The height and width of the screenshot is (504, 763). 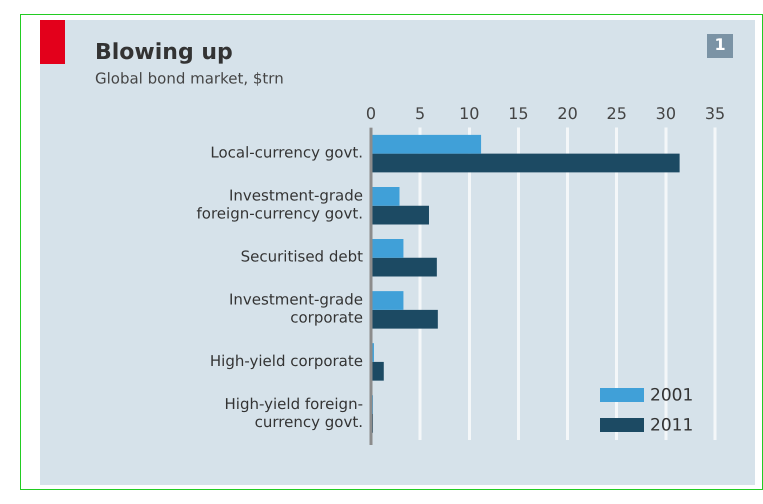 I want to click on x-tick-label: 10, so click(x=469, y=114).